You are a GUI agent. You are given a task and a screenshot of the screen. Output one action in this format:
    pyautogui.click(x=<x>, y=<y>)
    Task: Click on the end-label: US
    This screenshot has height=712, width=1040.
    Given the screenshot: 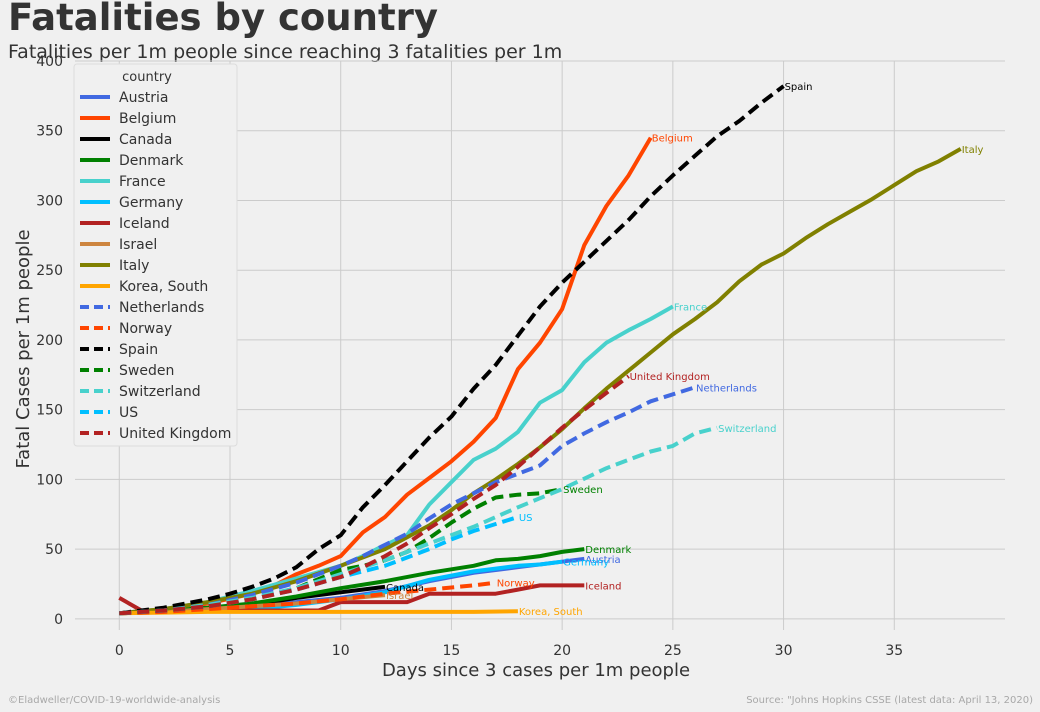 What is the action you would take?
    pyautogui.click(x=526, y=518)
    